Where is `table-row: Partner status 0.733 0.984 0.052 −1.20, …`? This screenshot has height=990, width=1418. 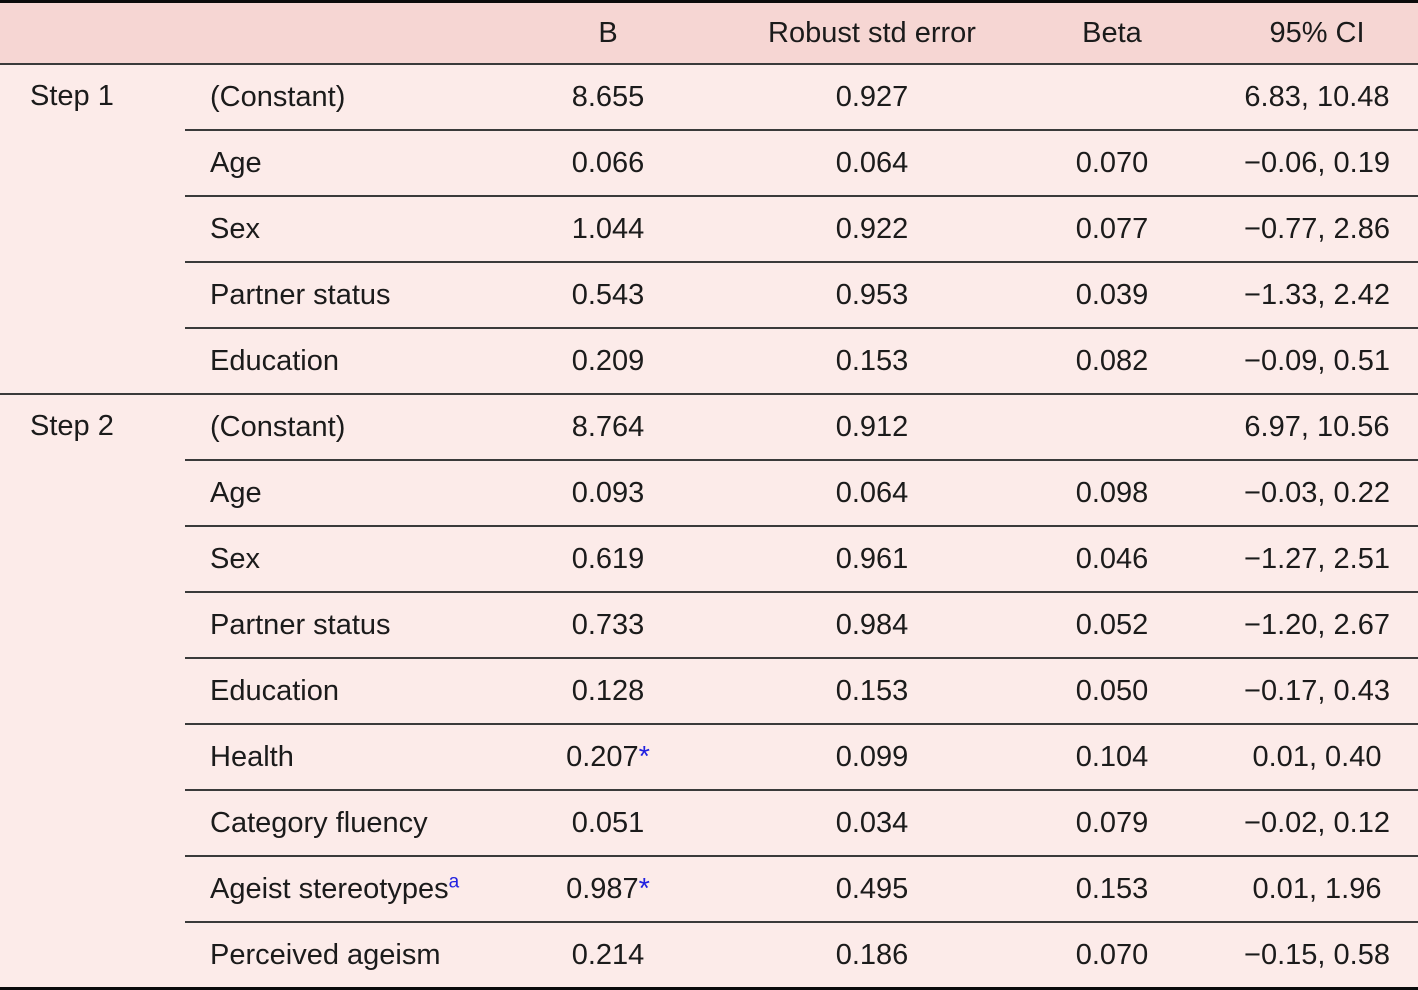
table-row: Partner status 0.733 0.984 0.052 −1.20, … is located at coordinates (709, 624).